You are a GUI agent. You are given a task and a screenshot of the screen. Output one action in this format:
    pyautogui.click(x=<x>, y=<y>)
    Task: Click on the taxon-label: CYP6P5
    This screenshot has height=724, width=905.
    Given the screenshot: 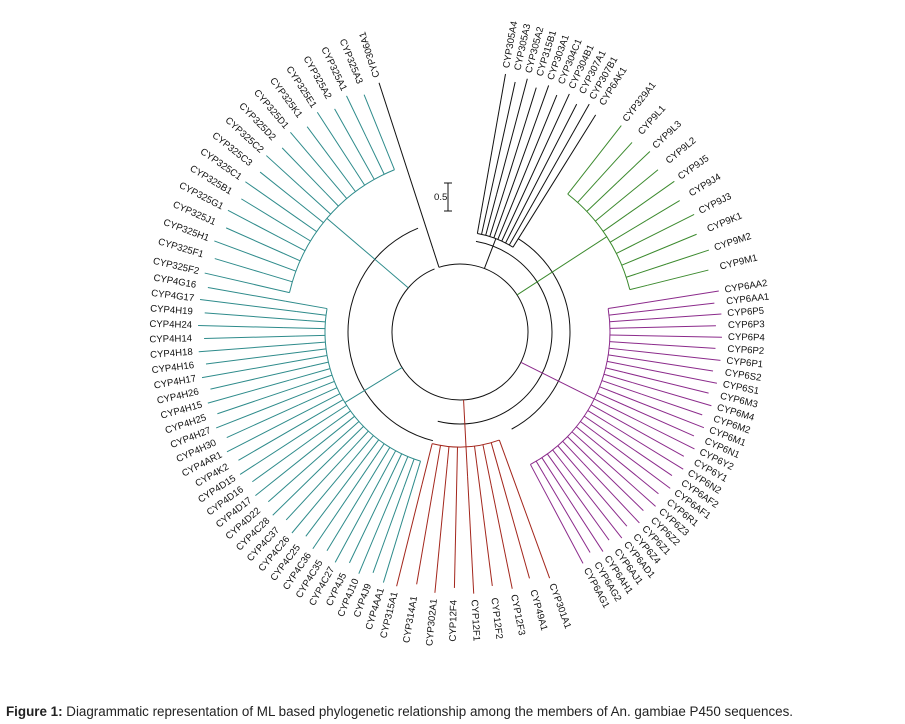 What is the action you would take?
    pyautogui.click(x=745, y=312)
    